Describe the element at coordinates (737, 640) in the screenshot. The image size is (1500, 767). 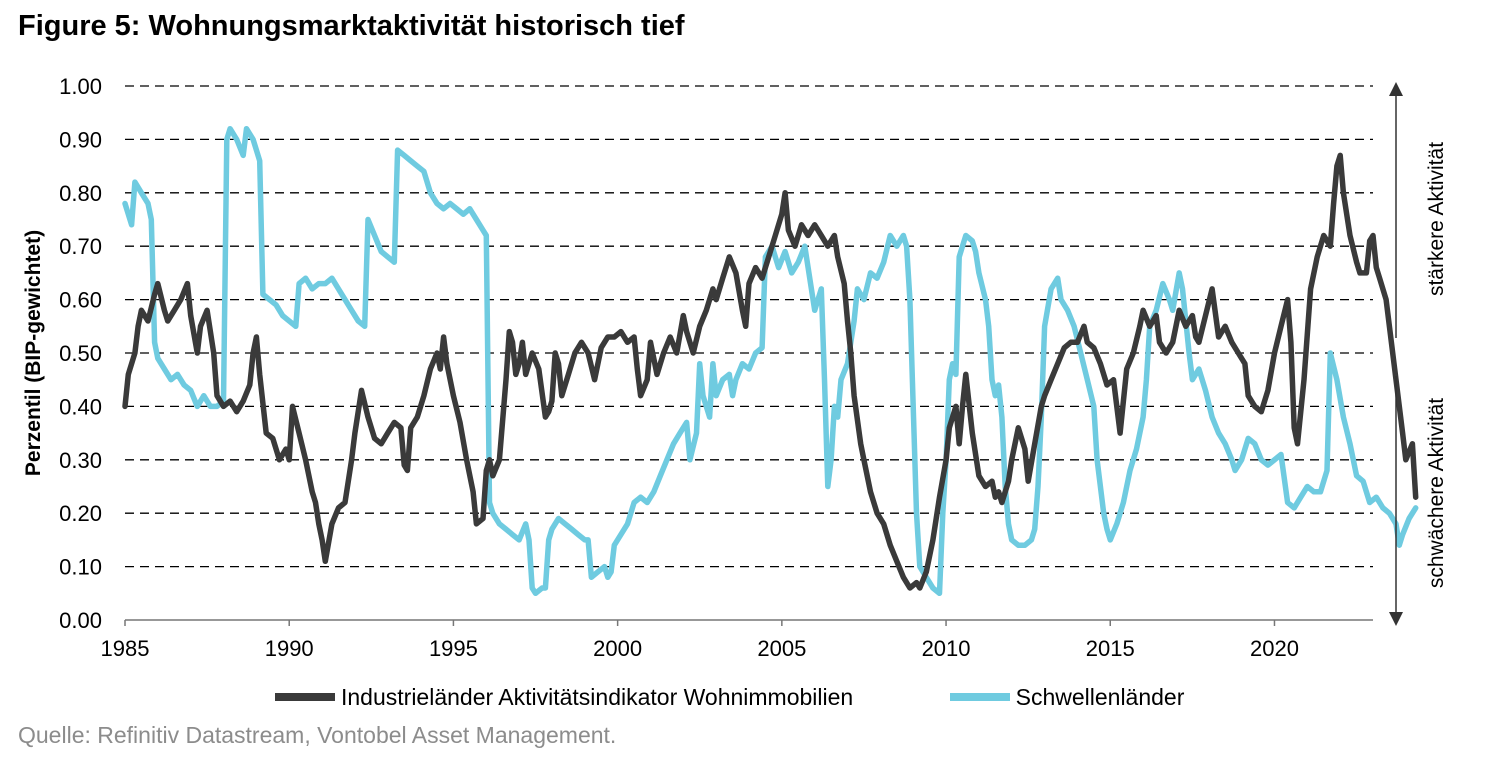
I see `x-axis: 1985 1990 1995 2000 2005 2010 2015 2020` at that location.